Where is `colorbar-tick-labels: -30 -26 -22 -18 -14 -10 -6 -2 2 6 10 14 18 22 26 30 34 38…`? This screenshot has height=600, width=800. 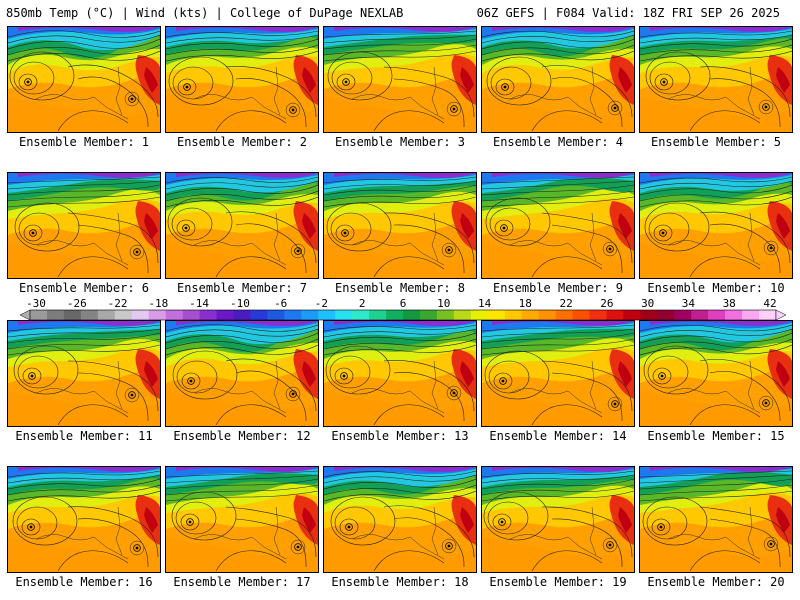
colorbar-tick-labels: -30 -26 -22 -18 -14 -10 -6 -2 2 6 10 14 18 22 26 30 34 38… is located at coordinates (403, 303).